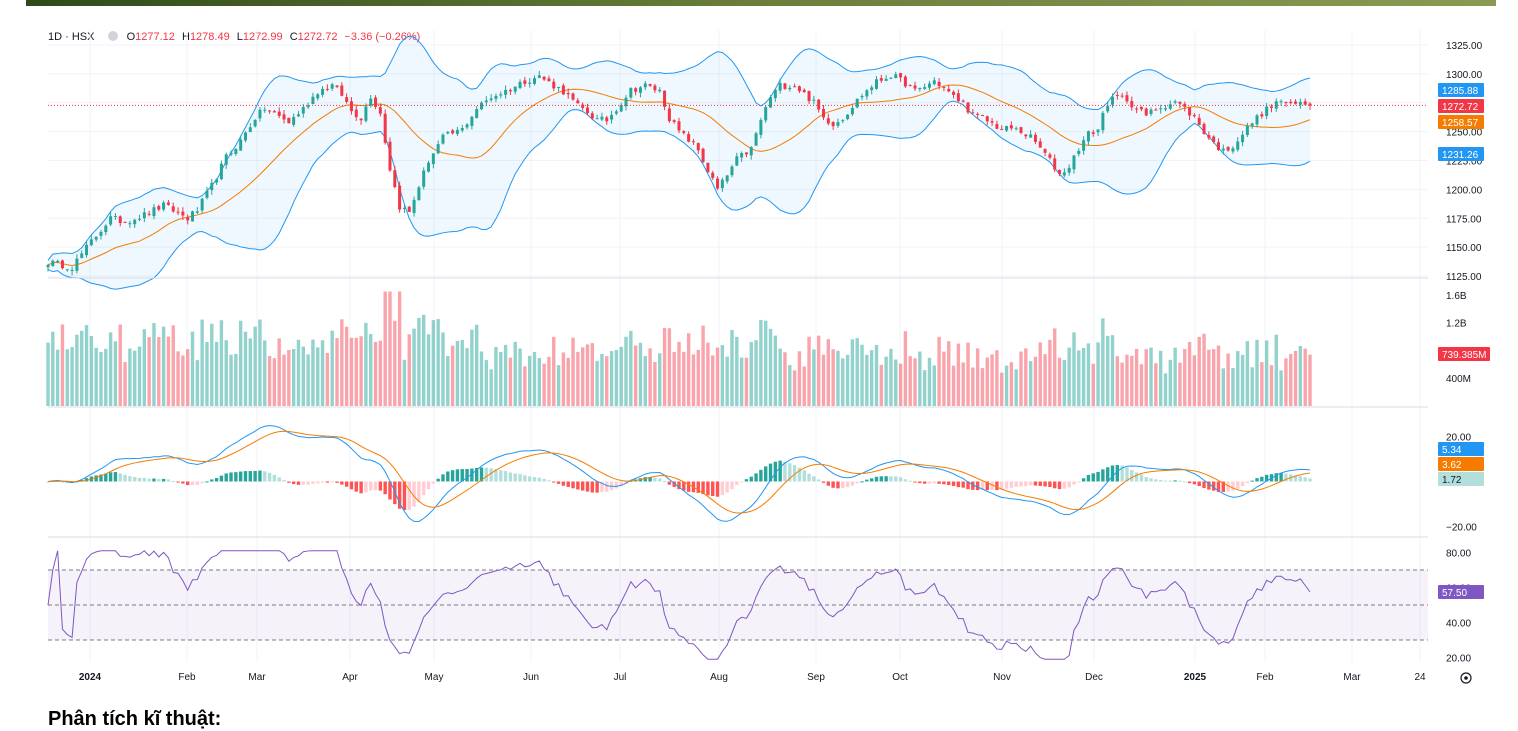 The image size is (1518, 731). I want to click on symbol-label: 1D · HSX, so click(71, 37).